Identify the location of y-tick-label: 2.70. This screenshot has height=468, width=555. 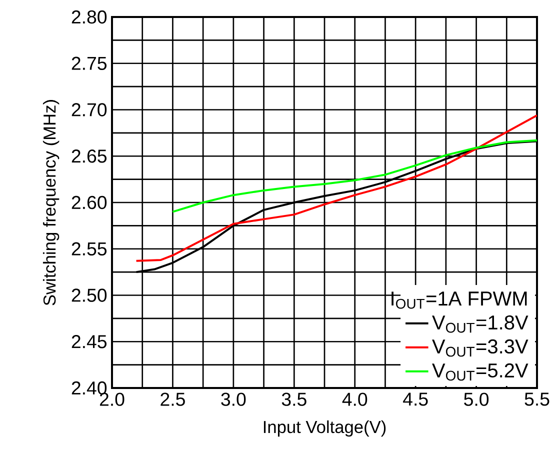
(89, 109).